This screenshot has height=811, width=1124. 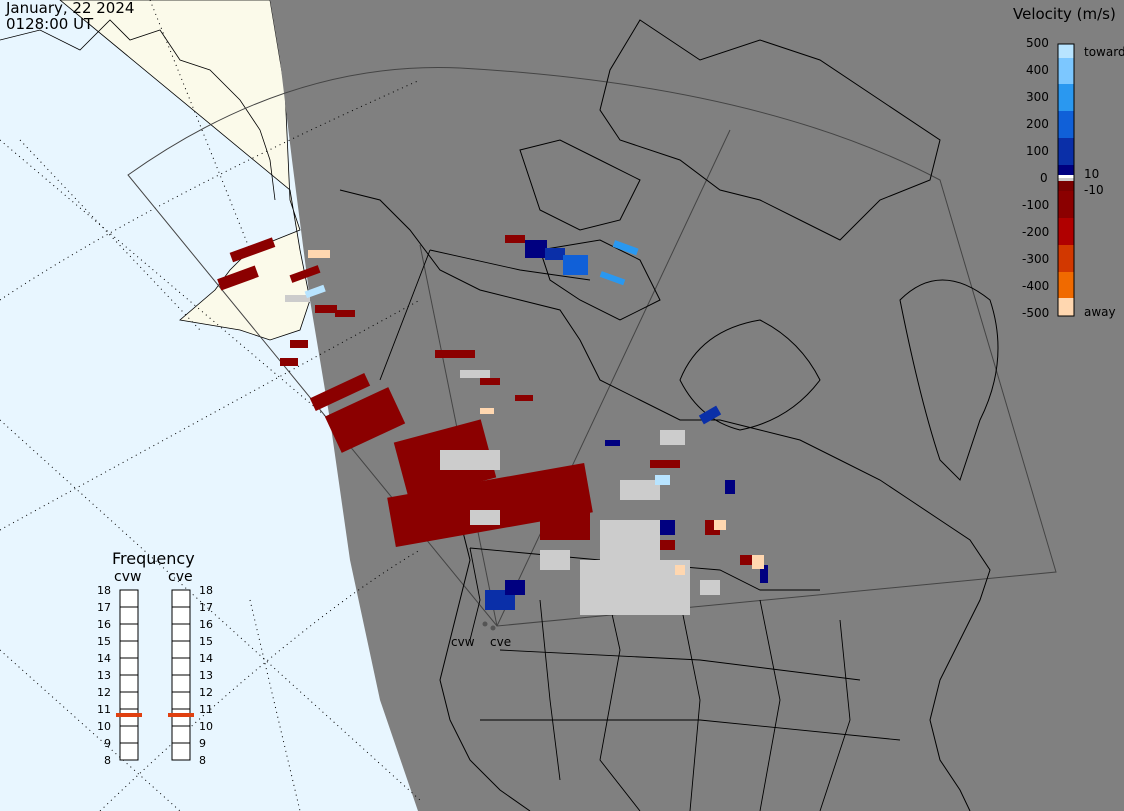 What do you see at coordinates (1044, 178) in the screenshot?
I see `velocity-tick: 0` at bounding box center [1044, 178].